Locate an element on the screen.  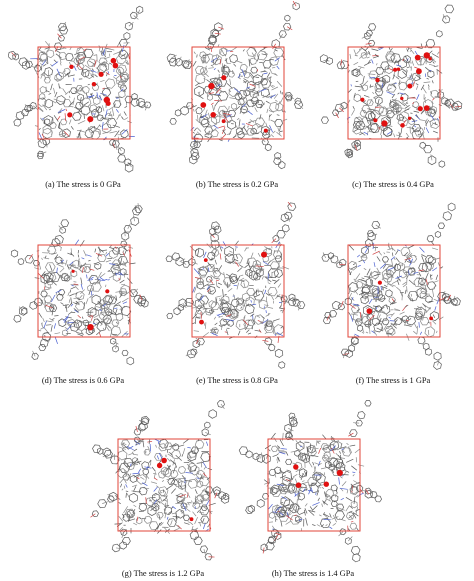
panel-caption: (d) The stress is 0.6 GPa is located at coordinates (83, 380).